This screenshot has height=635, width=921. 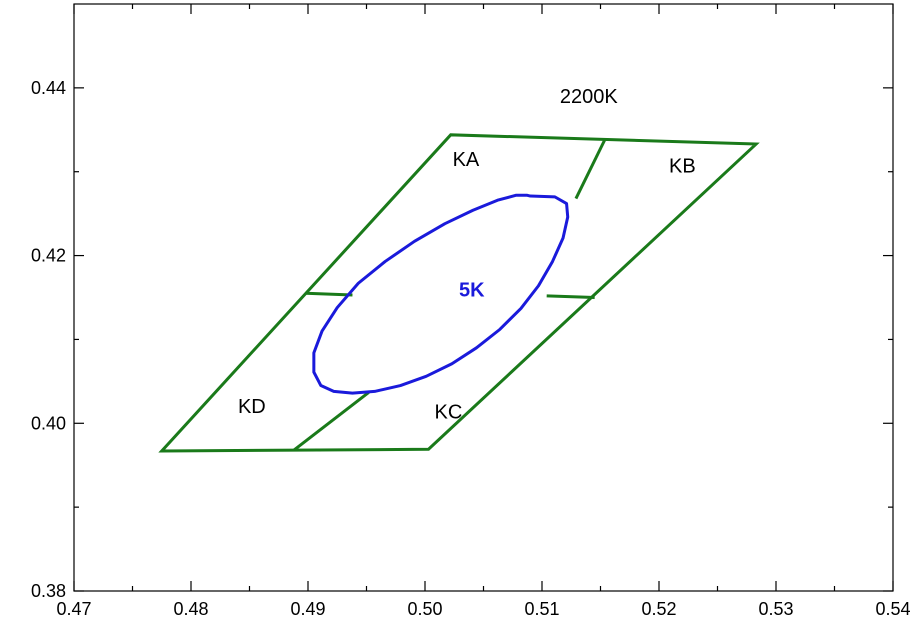 What do you see at coordinates (892, 609) in the screenshot?
I see `x-tick-label: 0.54` at bounding box center [892, 609].